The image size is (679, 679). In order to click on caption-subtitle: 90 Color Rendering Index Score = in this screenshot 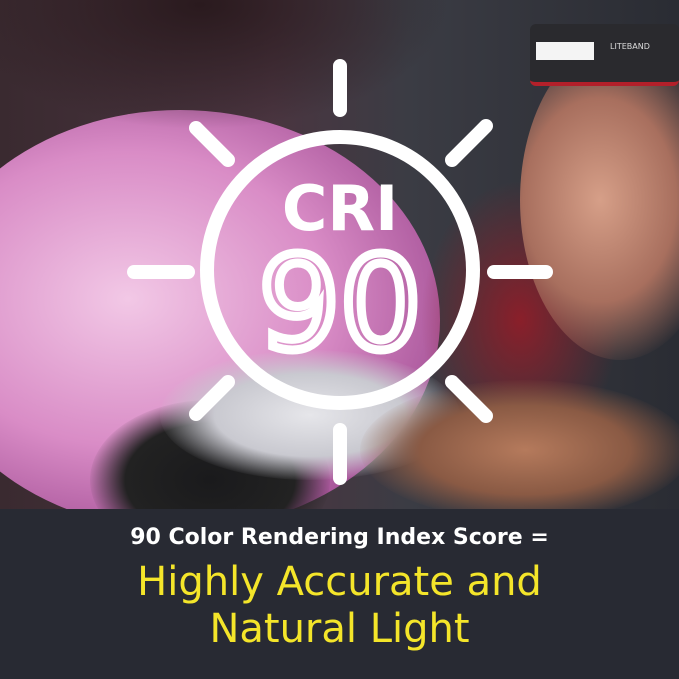, I will do `click(339, 537)`.